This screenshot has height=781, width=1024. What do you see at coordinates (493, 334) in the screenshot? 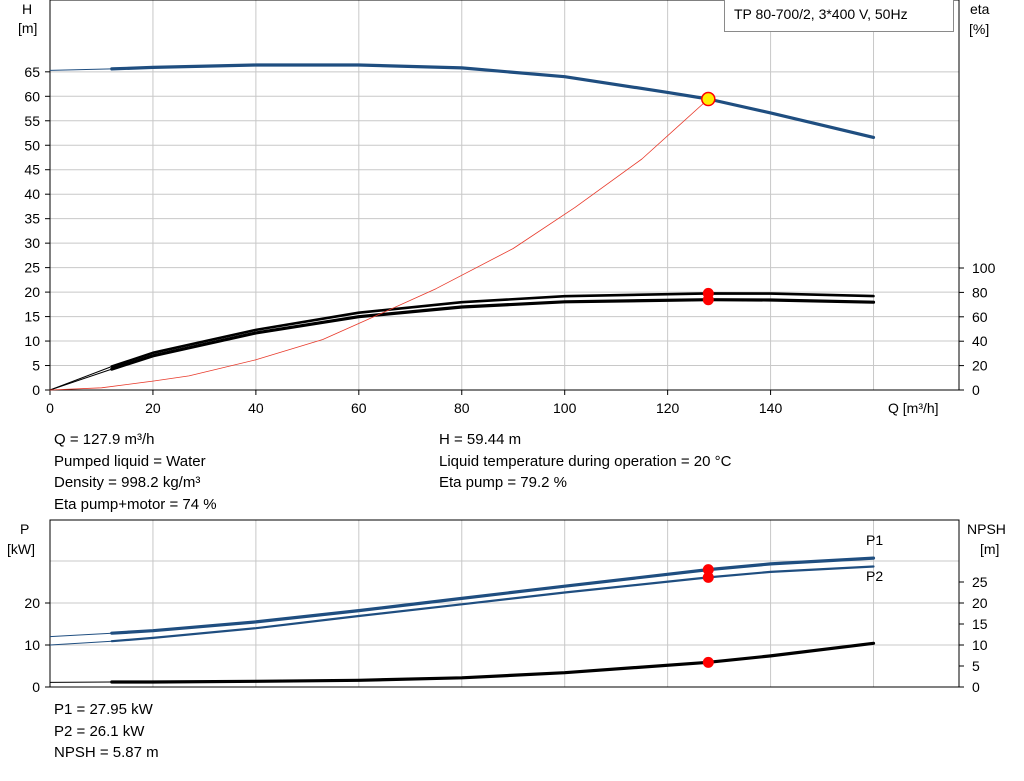
I see `qh-eta_pump_motor-curve` at bounding box center [493, 334].